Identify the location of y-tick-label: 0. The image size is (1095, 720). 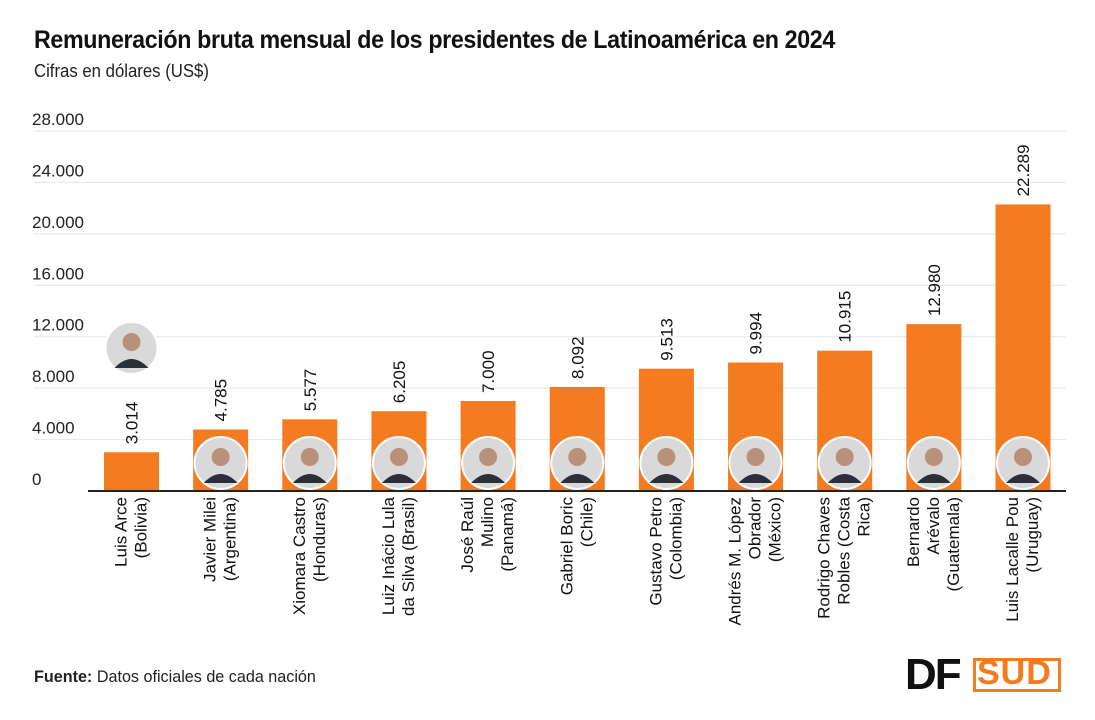
(36, 479).